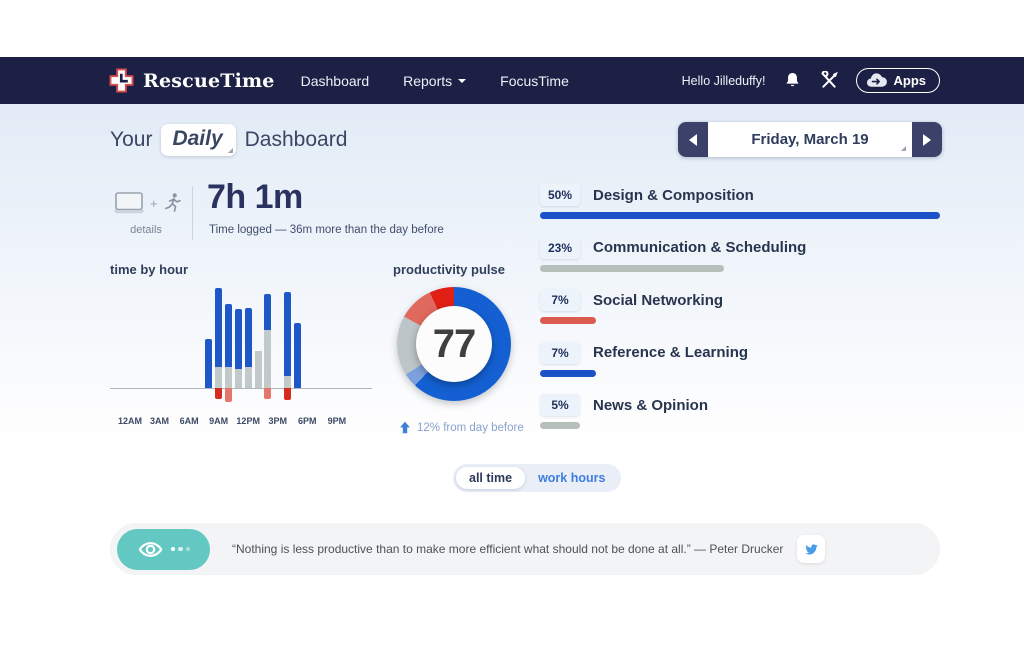 This screenshot has height=660, width=1024. What do you see at coordinates (534, 80) in the screenshot?
I see `nav-focustime: FocusTime` at bounding box center [534, 80].